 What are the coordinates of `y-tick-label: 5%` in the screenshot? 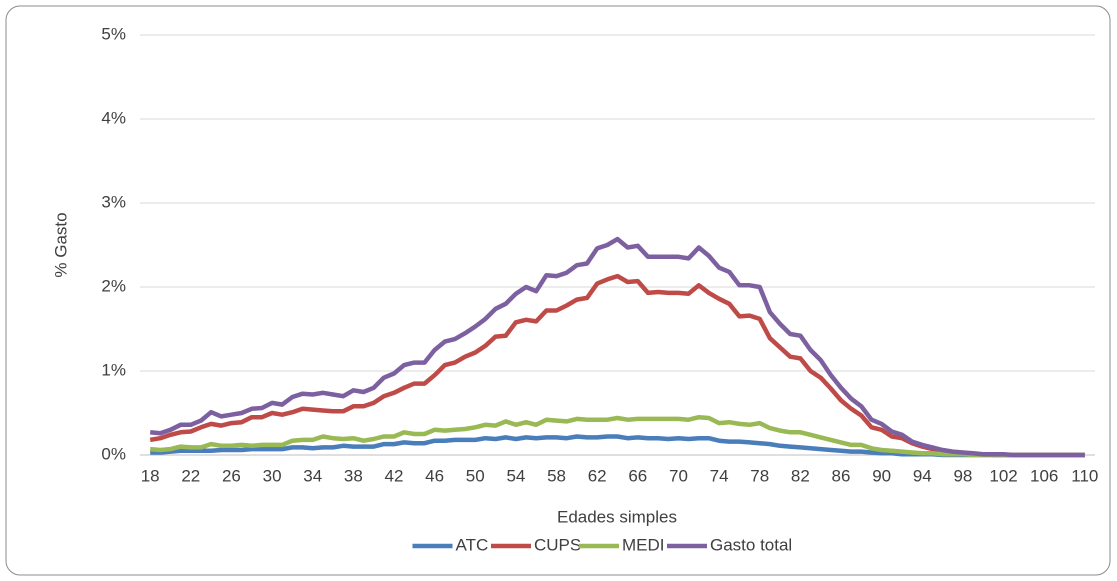 It's located at (113, 33).